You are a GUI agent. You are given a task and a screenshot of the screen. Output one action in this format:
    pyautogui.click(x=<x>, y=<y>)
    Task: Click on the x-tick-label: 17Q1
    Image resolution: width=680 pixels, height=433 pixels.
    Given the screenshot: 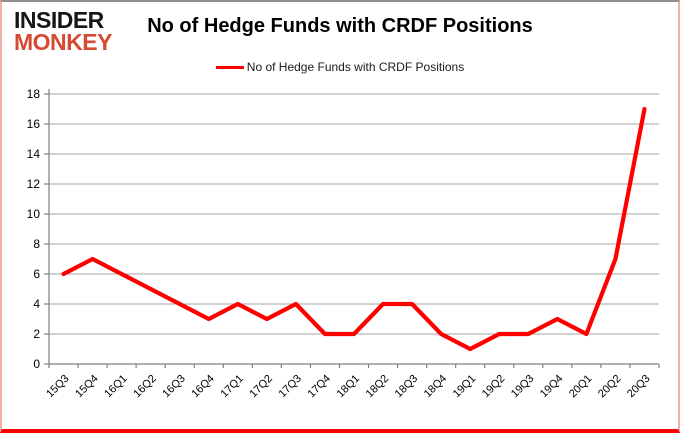 What is the action you would take?
    pyautogui.click(x=232, y=387)
    